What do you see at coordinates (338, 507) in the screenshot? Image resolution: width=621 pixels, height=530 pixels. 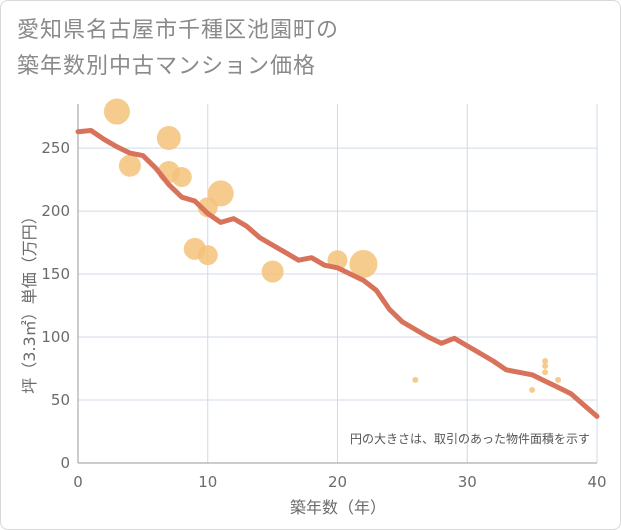 I see `x-axis-label: 築年数（年）` at bounding box center [338, 507].